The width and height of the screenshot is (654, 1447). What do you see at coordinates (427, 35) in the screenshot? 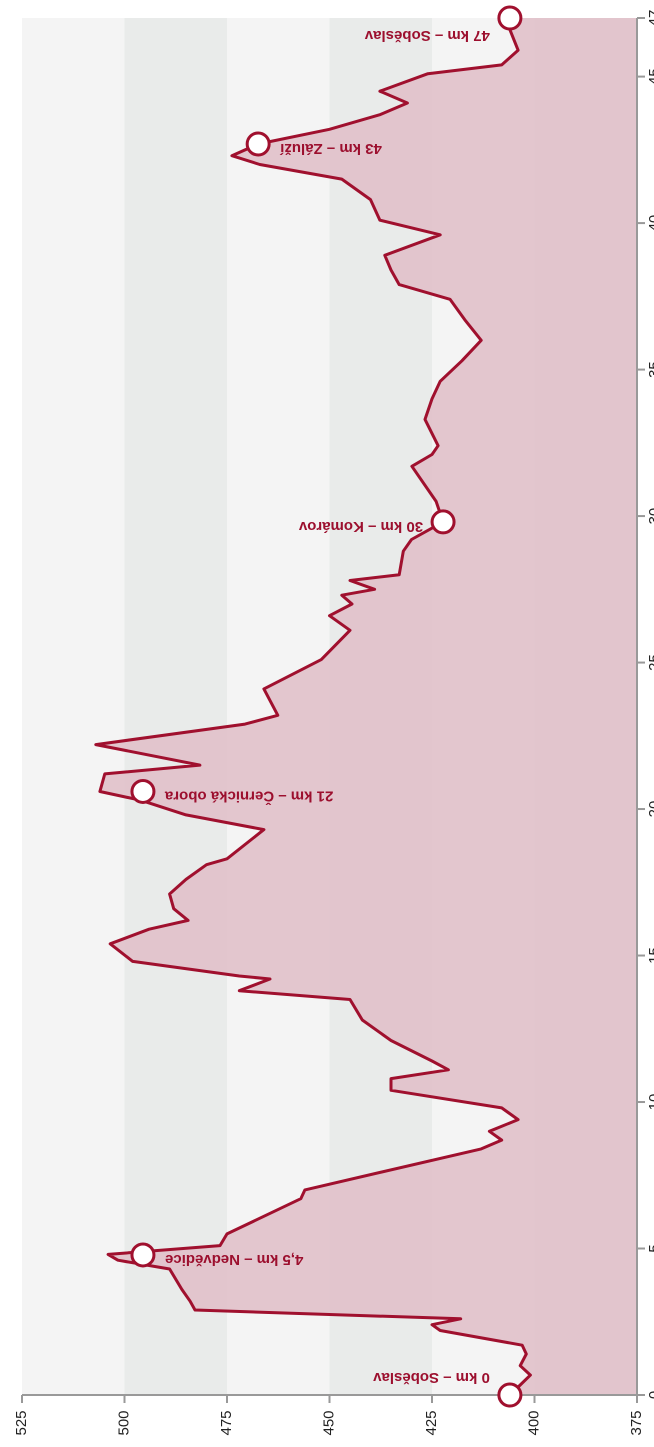
I see `annotation-label: 47 km – Soběslav` at bounding box center [427, 35].